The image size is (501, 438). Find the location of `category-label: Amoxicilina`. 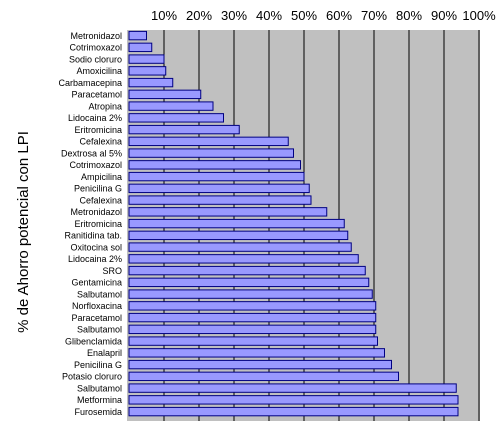

category-label: Amoxicilina is located at coordinates (99, 71).